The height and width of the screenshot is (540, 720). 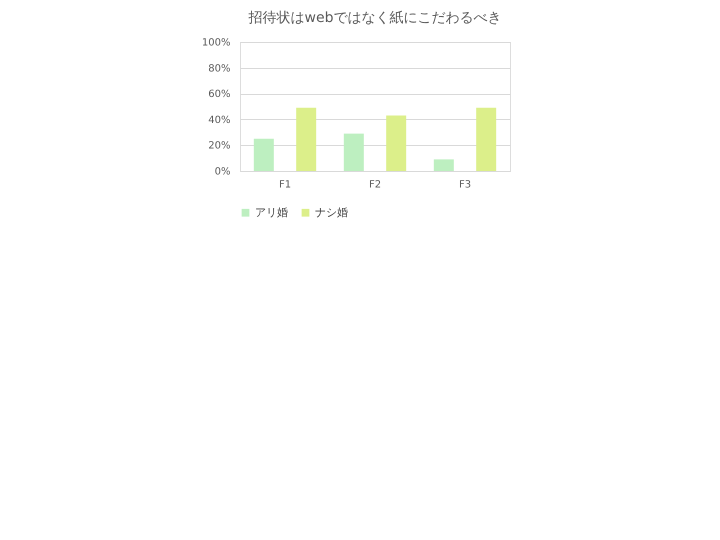 I want to click on y-tick-label: 100%, so click(x=216, y=43).